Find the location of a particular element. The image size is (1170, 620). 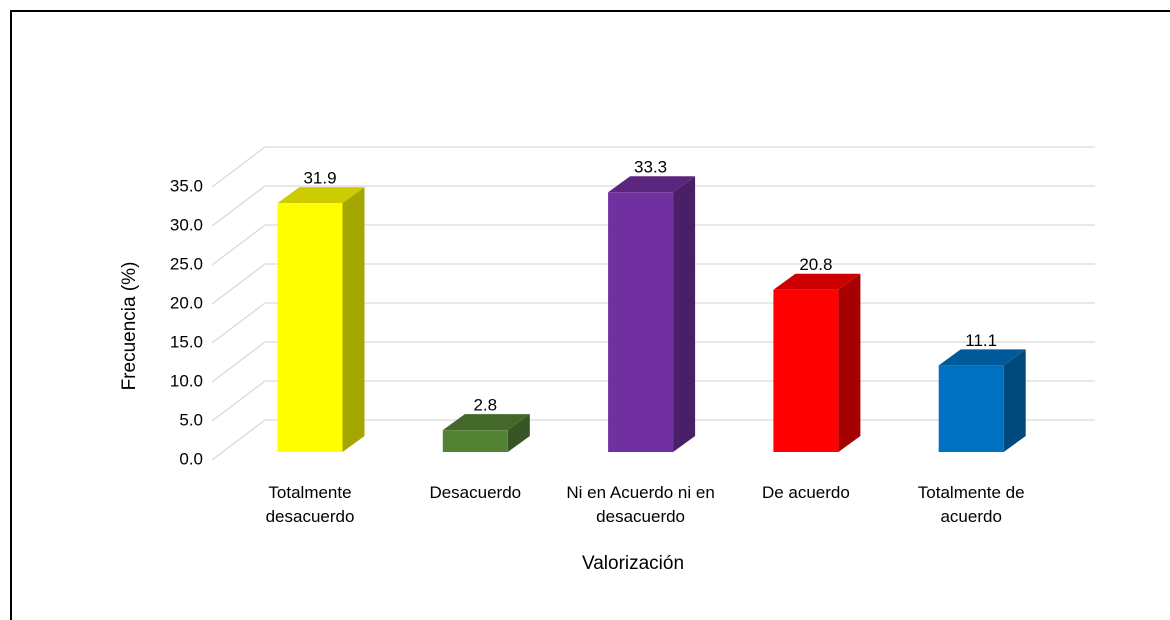

y-tick-label: 15.0 is located at coordinates (186, 341).